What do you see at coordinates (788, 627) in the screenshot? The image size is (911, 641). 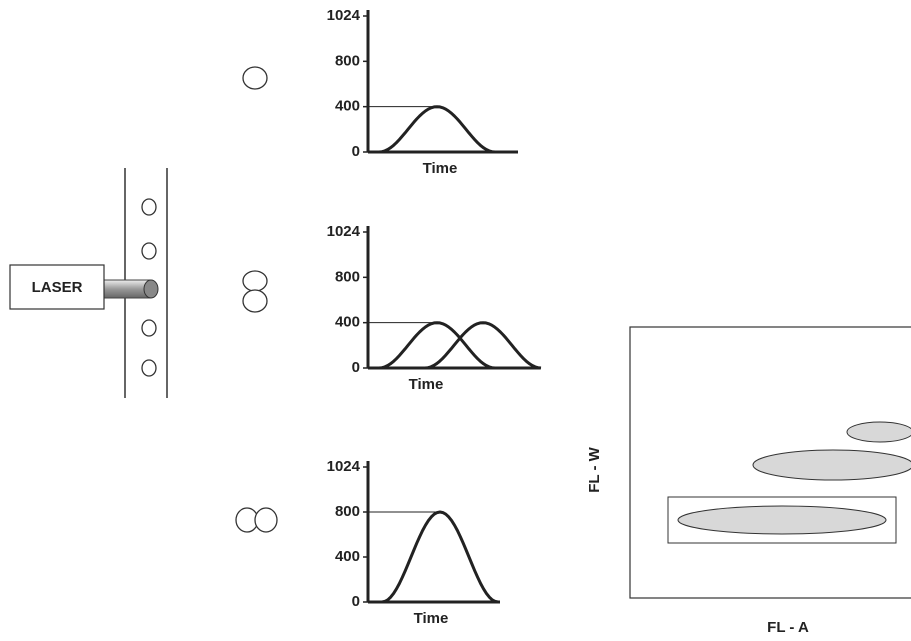 I see `dot-plot-x-label: FL - A` at bounding box center [788, 627].